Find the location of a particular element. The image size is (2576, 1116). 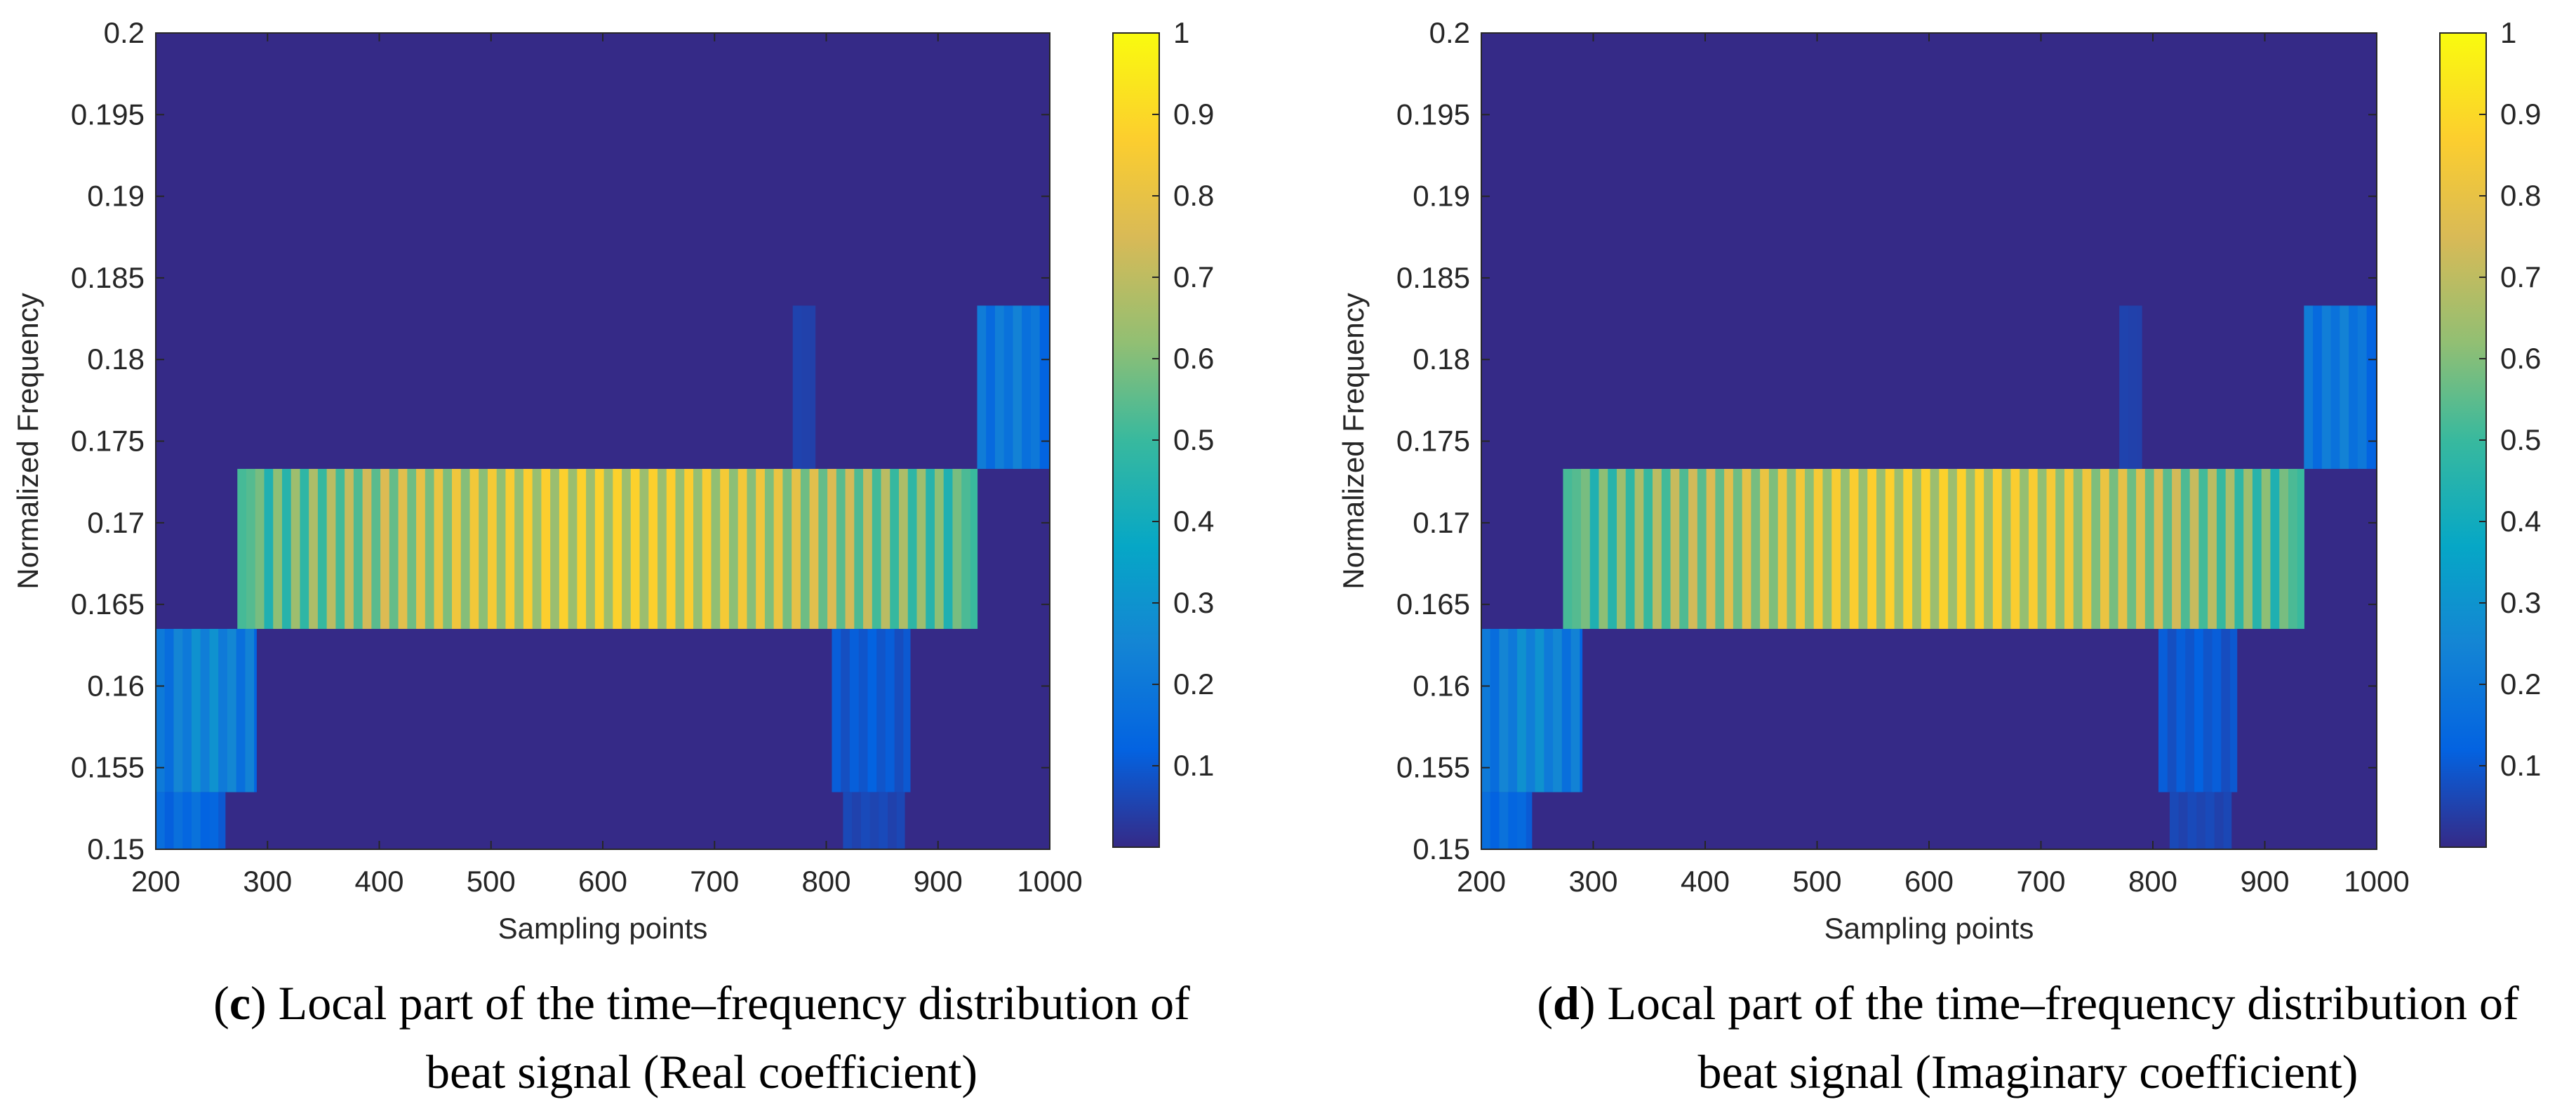

colorbar-tick-label: 0.2 is located at coordinates (2520, 683).